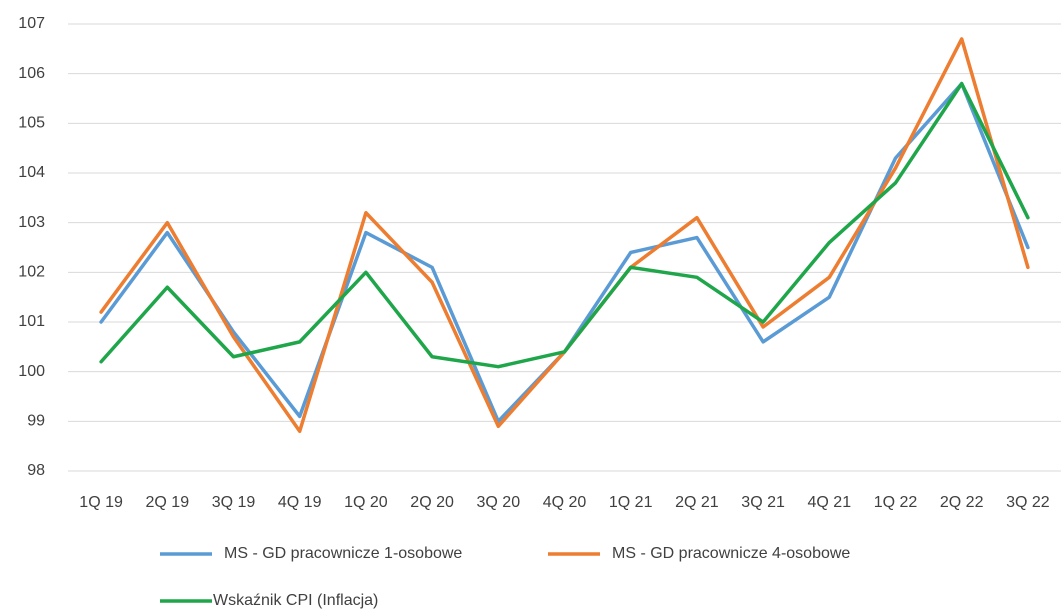  Describe the element at coordinates (366, 502) in the screenshot. I see `x-tick-label: 1Q 20` at that location.